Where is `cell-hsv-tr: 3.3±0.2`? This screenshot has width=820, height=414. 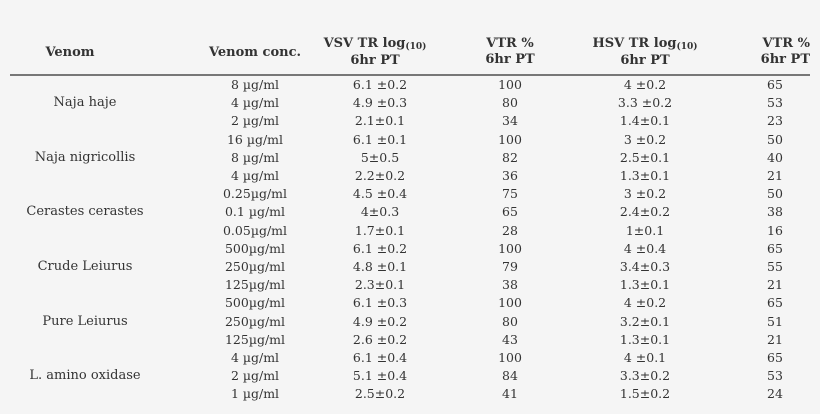
cell-hsv-tr: 3.3±0.2 is located at coordinates (645, 376).